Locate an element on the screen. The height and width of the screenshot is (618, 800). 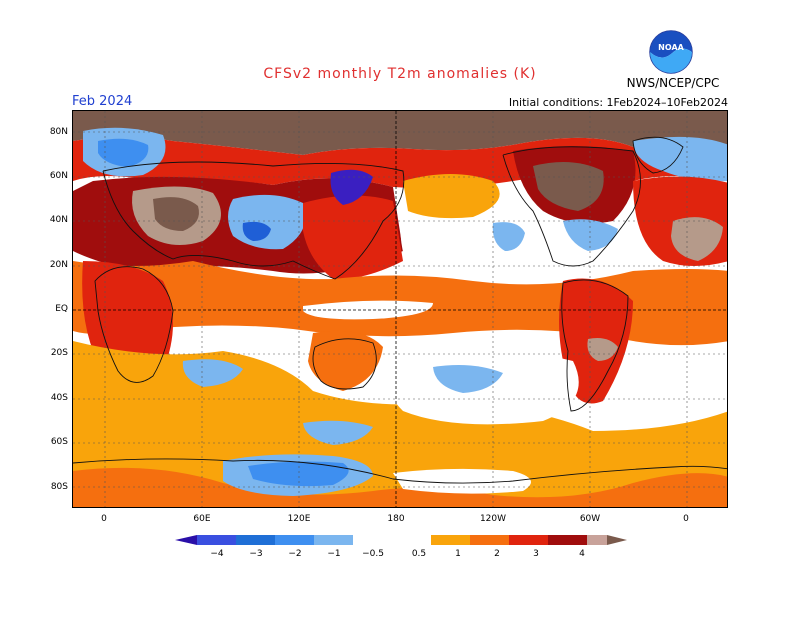
noaa-logo-icon: NOAA is located at coordinates (671, 52).